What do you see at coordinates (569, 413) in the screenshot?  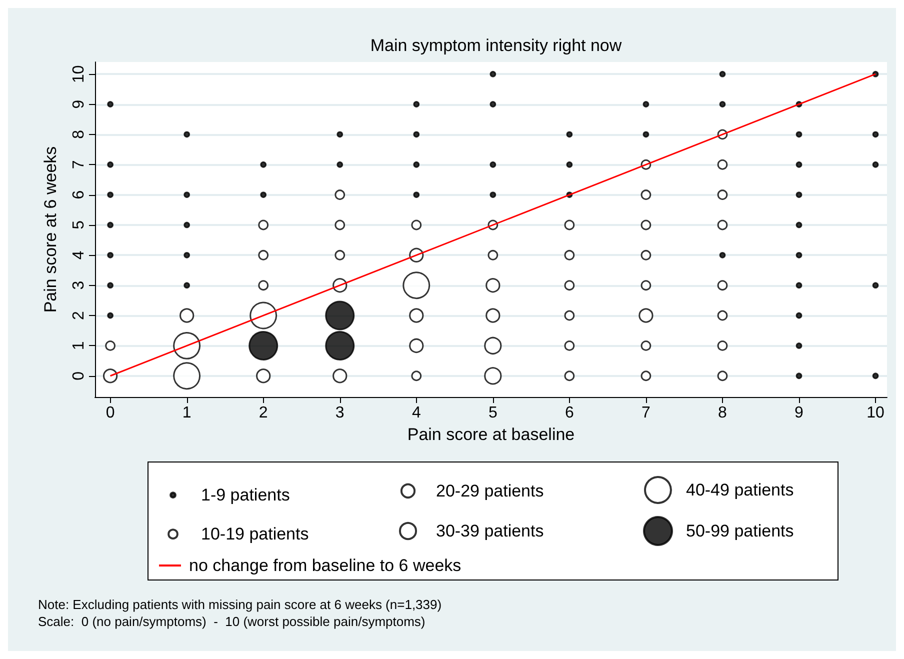 I see `x-tick-label: 6` at bounding box center [569, 413].